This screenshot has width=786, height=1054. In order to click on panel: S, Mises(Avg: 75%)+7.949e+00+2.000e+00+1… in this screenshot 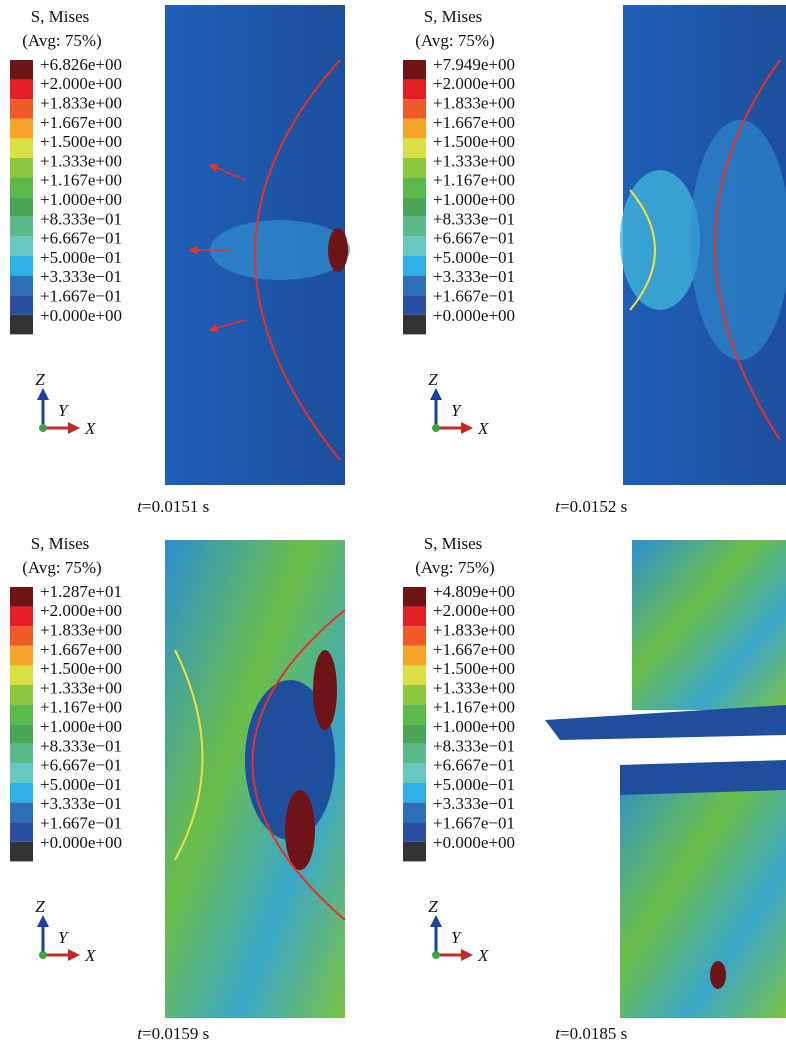, I will do `click(515, 261)`.